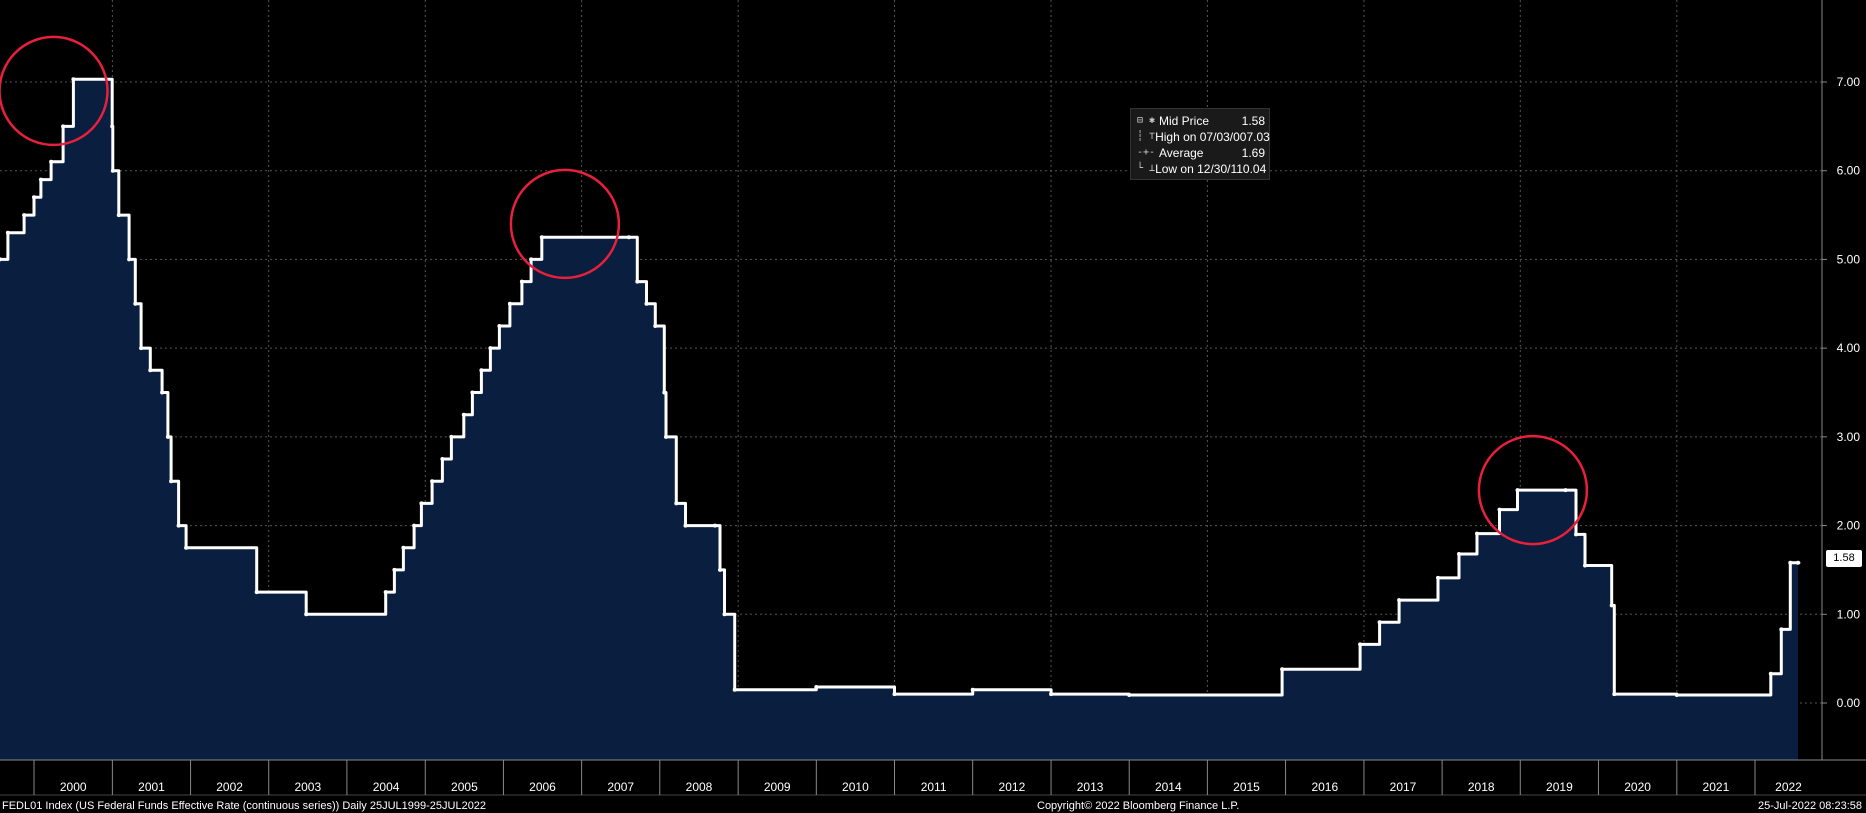 This screenshot has width=1866, height=813. Describe the element at coordinates (1138, 806) in the screenshot. I see `footer-copyright-text: Copyright© 2022 Bloomberg Finance L.P.` at that location.